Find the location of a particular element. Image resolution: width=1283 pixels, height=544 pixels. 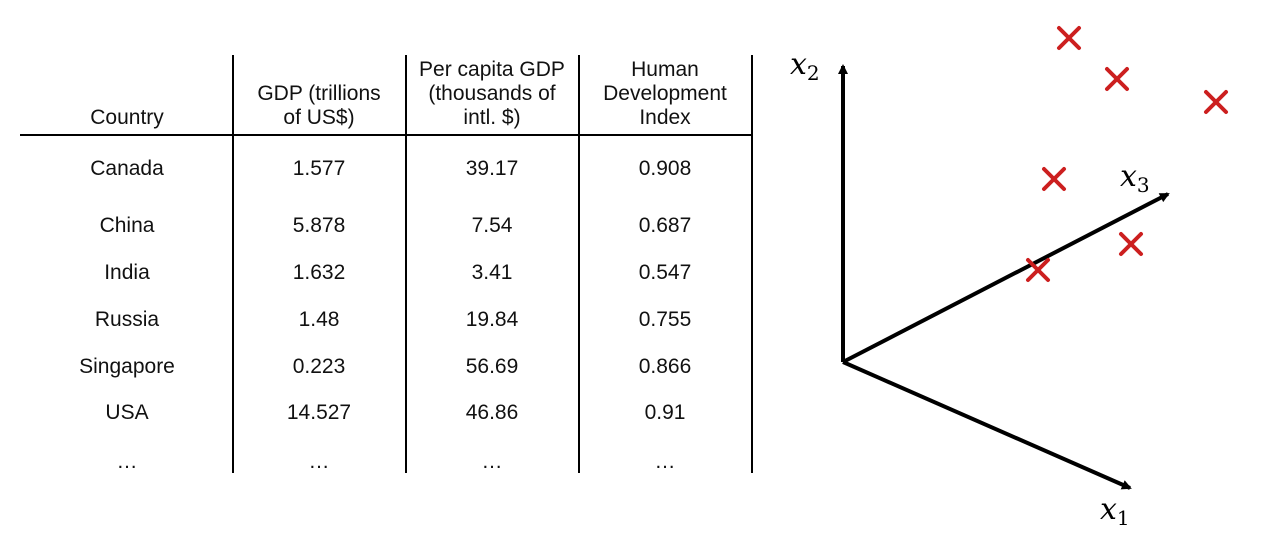

header-hdi-line: Development is located at coordinates (665, 93).